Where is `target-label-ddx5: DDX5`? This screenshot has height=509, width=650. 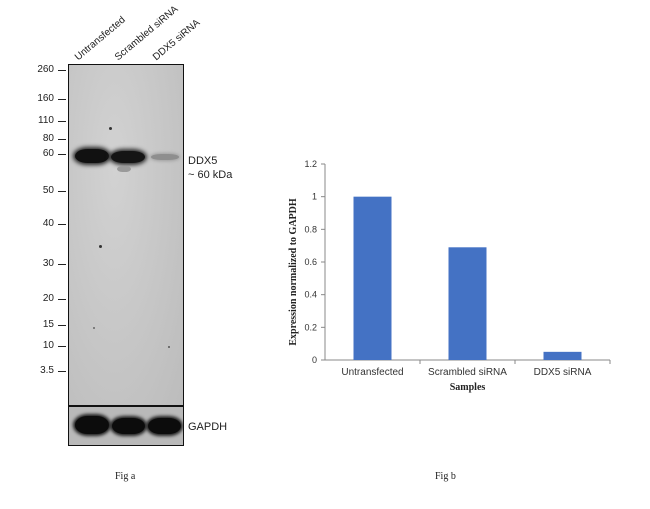
target-label-ddx5: DDX5 is located at coordinates (203, 161).